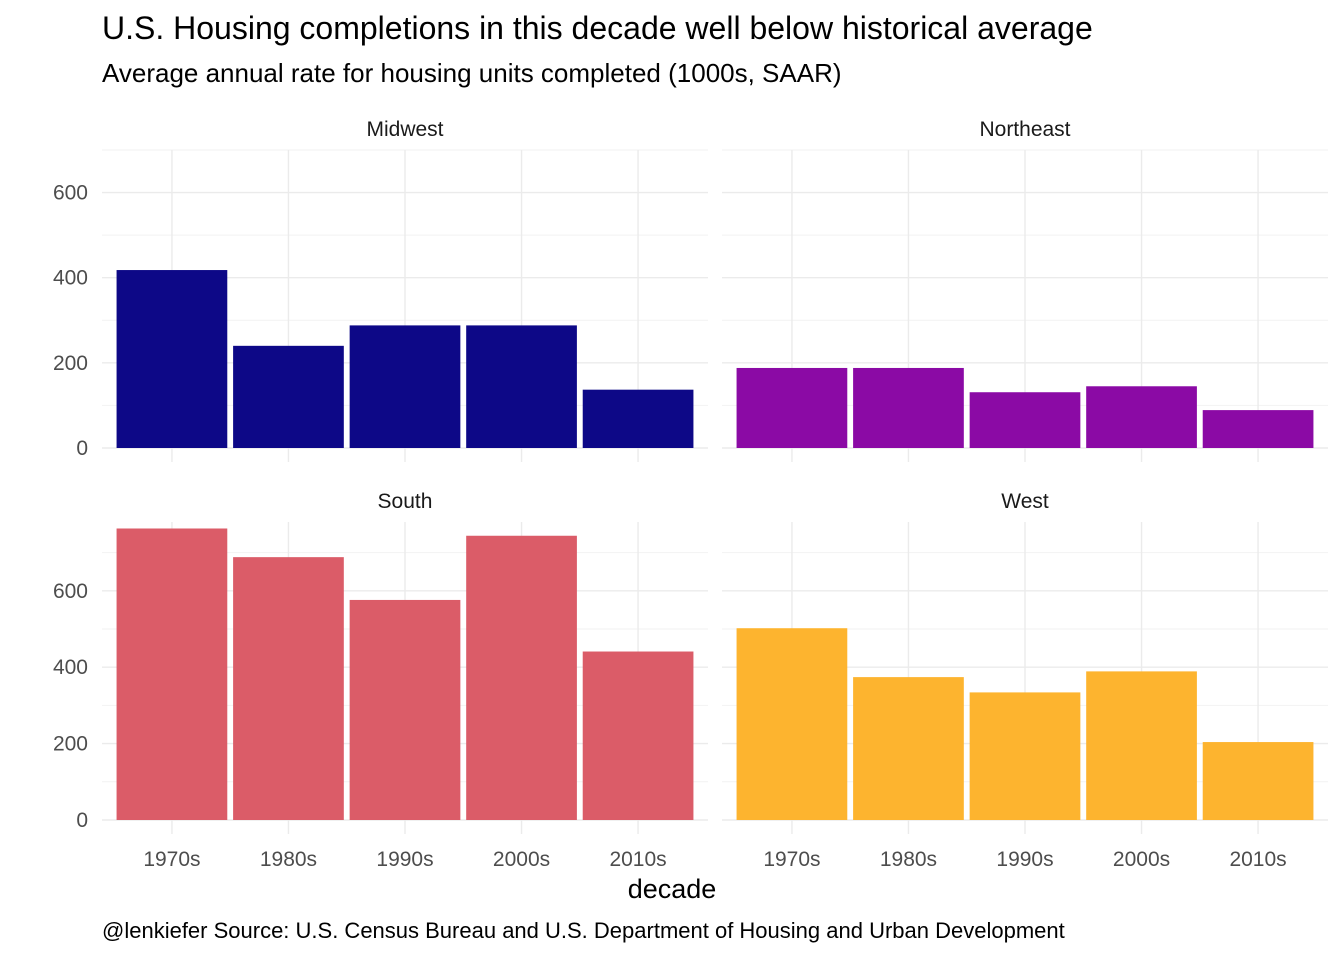  I want to click on bar-northeast-1990s, so click(1025, 420).